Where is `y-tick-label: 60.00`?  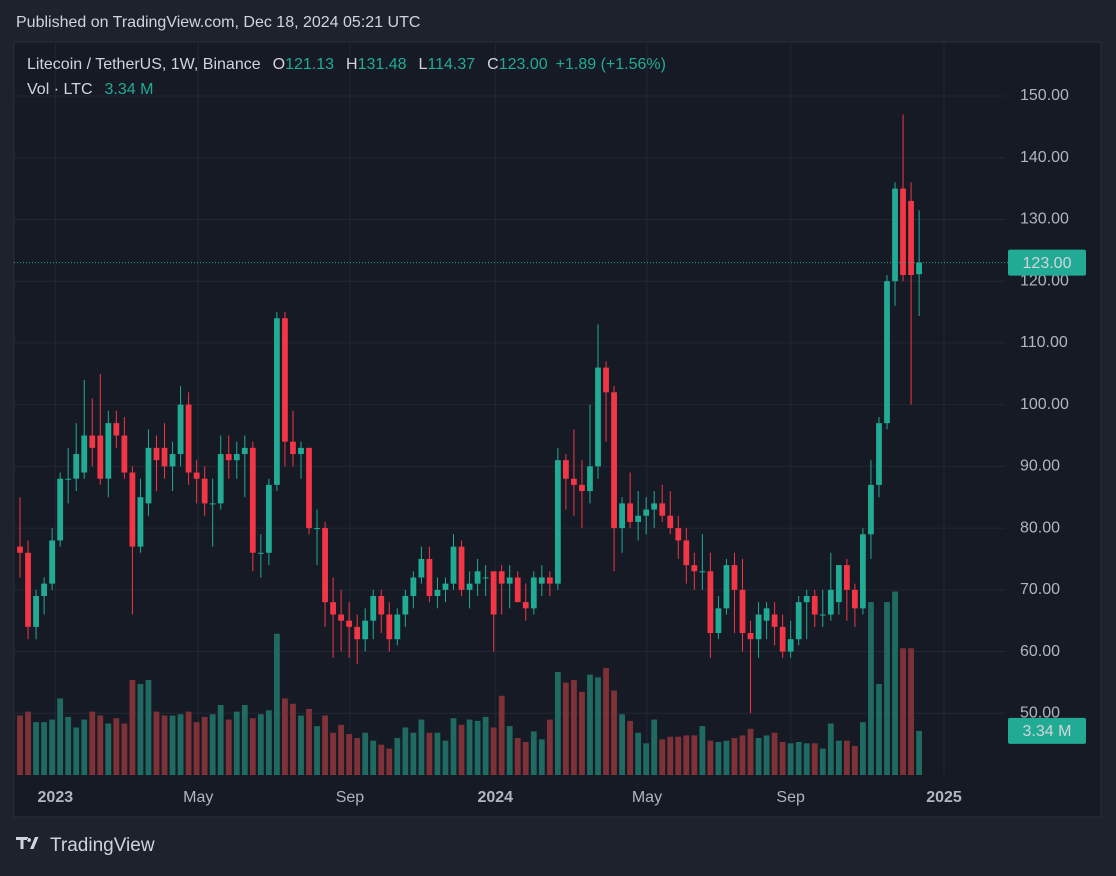 y-tick-label: 60.00 is located at coordinates (1040, 651).